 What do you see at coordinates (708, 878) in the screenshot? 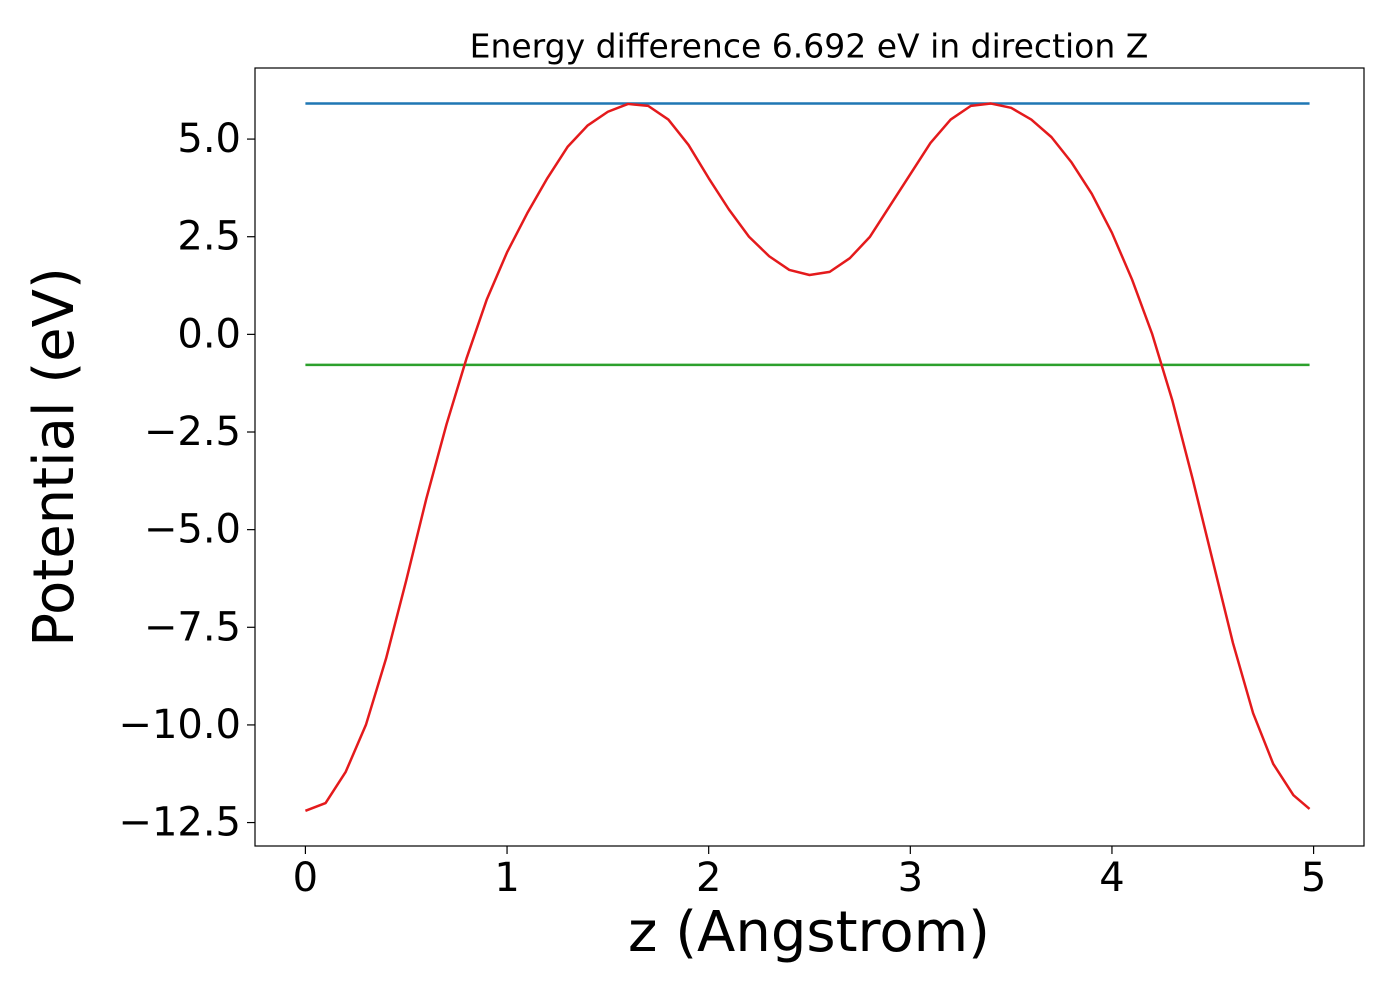
I see `x-tick-label: 2` at bounding box center [708, 878].